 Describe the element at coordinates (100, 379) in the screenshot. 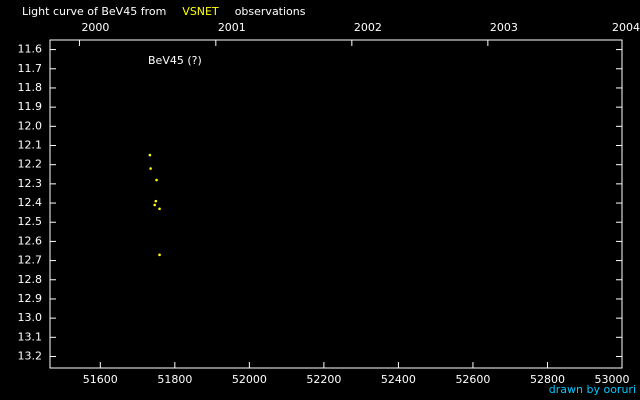

I see `x-tick-label: 51600` at that location.